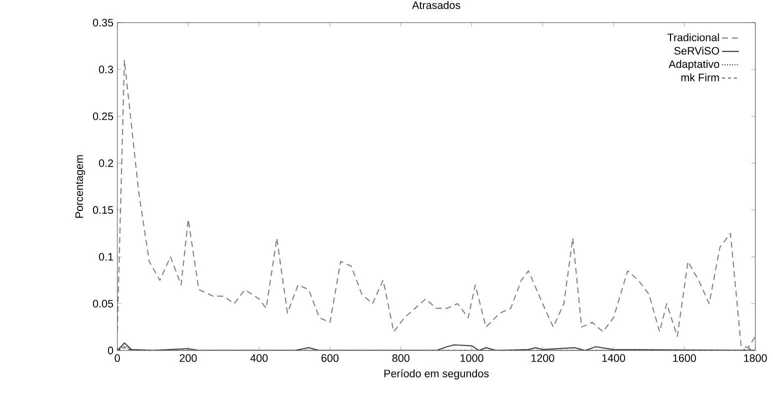  I want to click on x-tick-label: 1000, so click(472, 358).